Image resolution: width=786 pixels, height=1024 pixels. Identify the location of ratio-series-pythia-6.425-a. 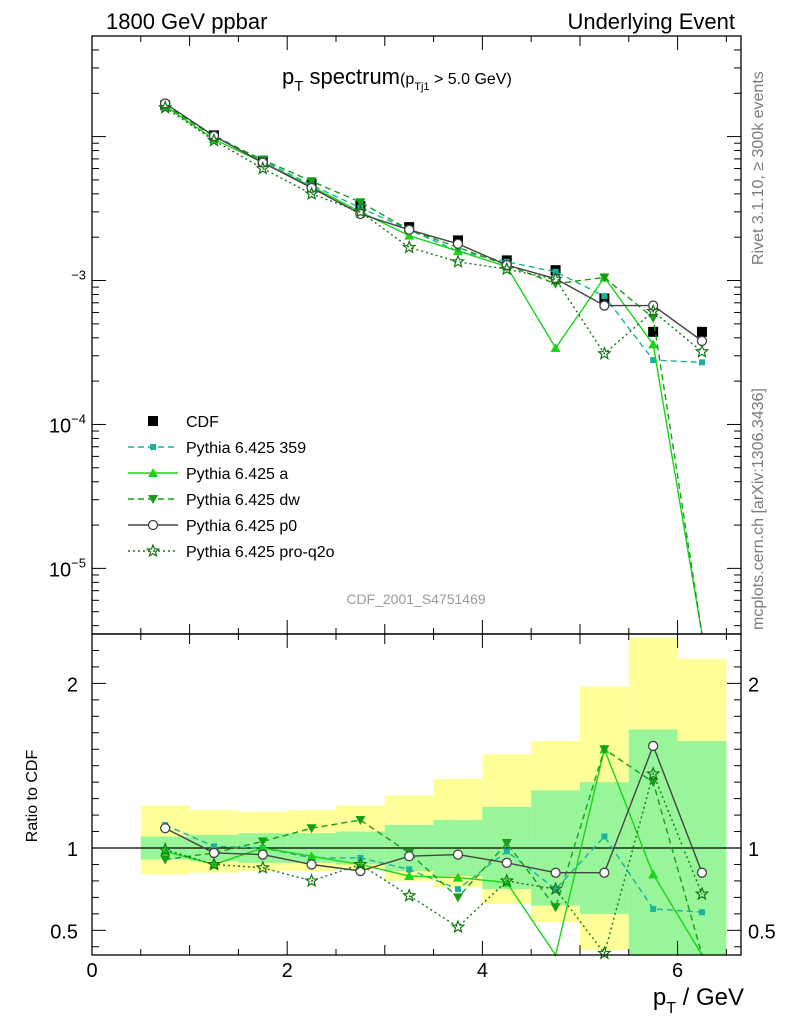
(431, 850).